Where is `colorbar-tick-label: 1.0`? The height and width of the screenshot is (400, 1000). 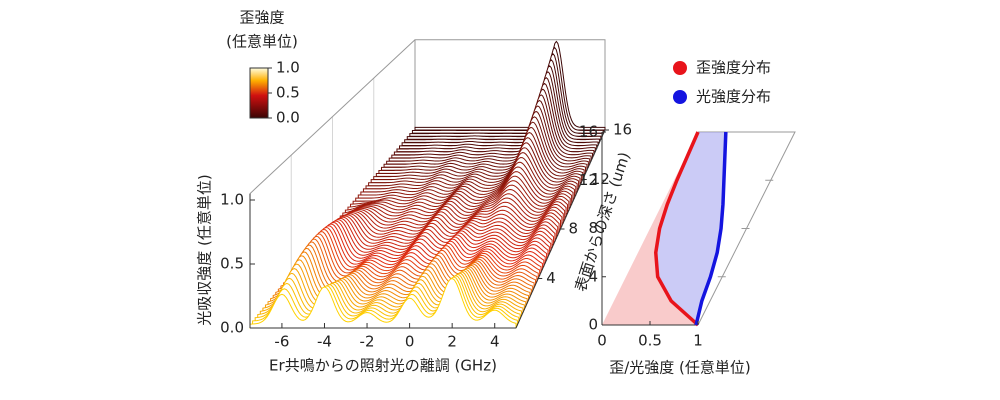
colorbar-tick-label: 1.0 is located at coordinates (288, 68).